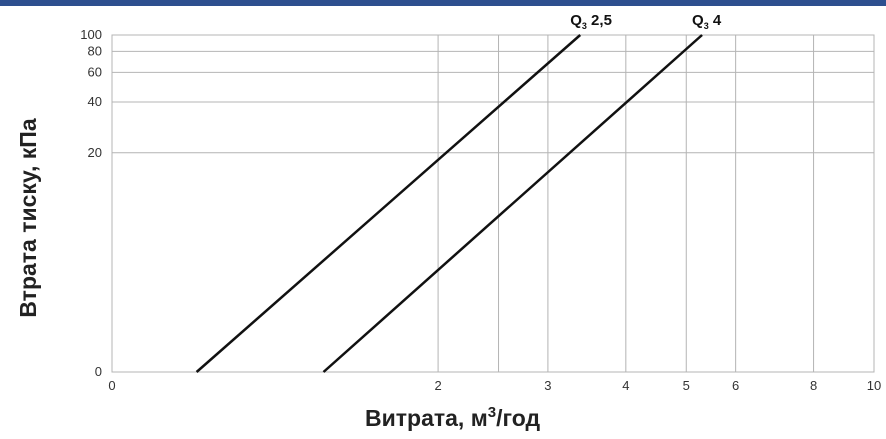 Image resolution: width=886 pixels, height=439 pixels. What do you see at coordinates (91, 34) in the screenshot?
I see `y-tick-label: 100` at bounding box center [91, 34].